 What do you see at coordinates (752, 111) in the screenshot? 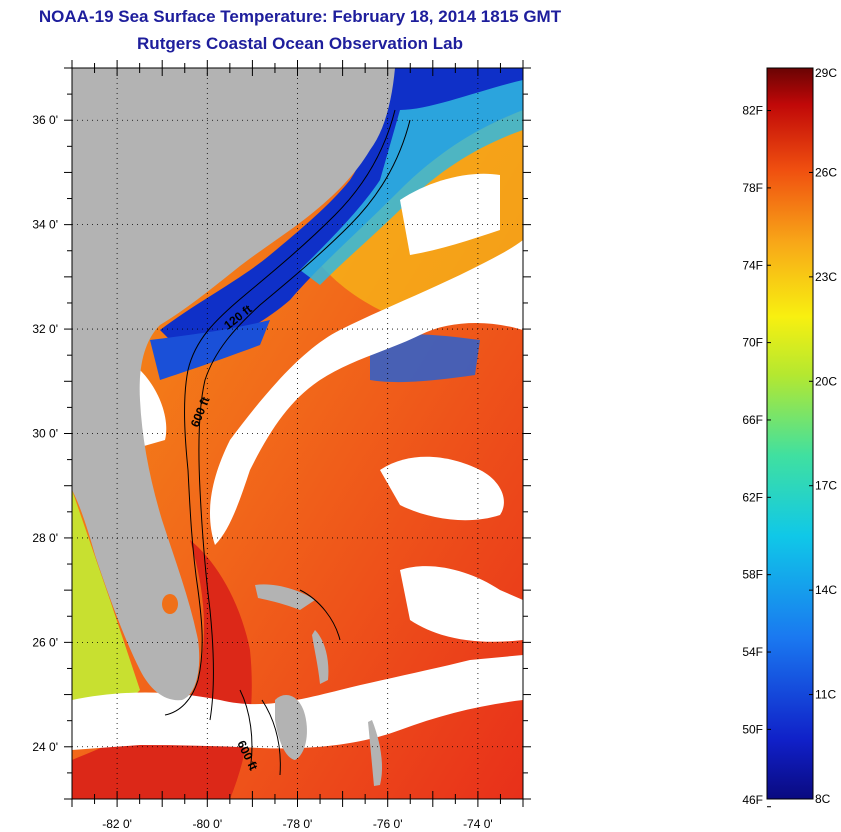
I see `fahrenheit-label: 82F` at bounding box center [752, 111].